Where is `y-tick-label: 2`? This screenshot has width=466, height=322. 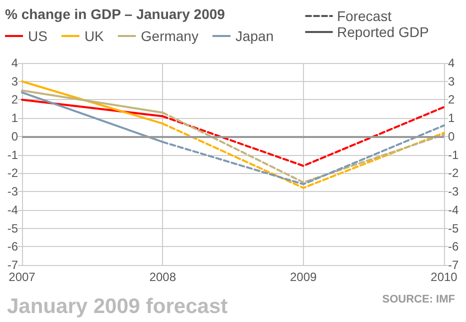
y-tick-label: 2 is located at coordinates (14, 99).